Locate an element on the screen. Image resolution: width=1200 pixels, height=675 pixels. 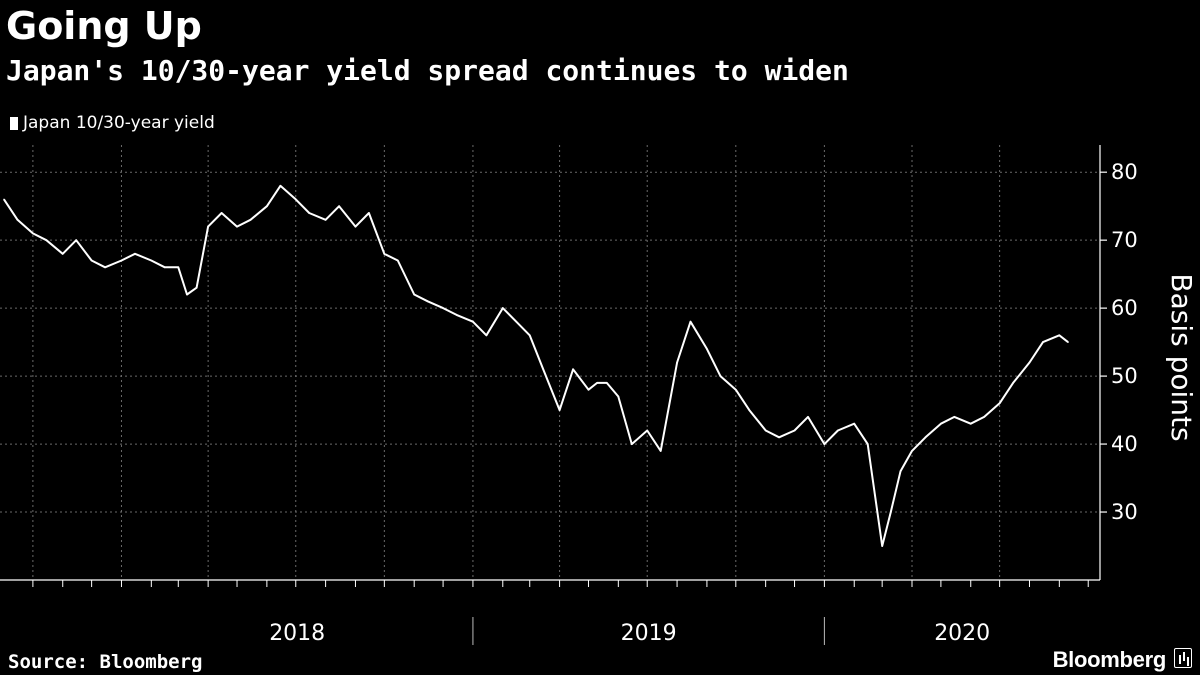
source-note: Source: Bloomberg is located at coordinates (105, 662).